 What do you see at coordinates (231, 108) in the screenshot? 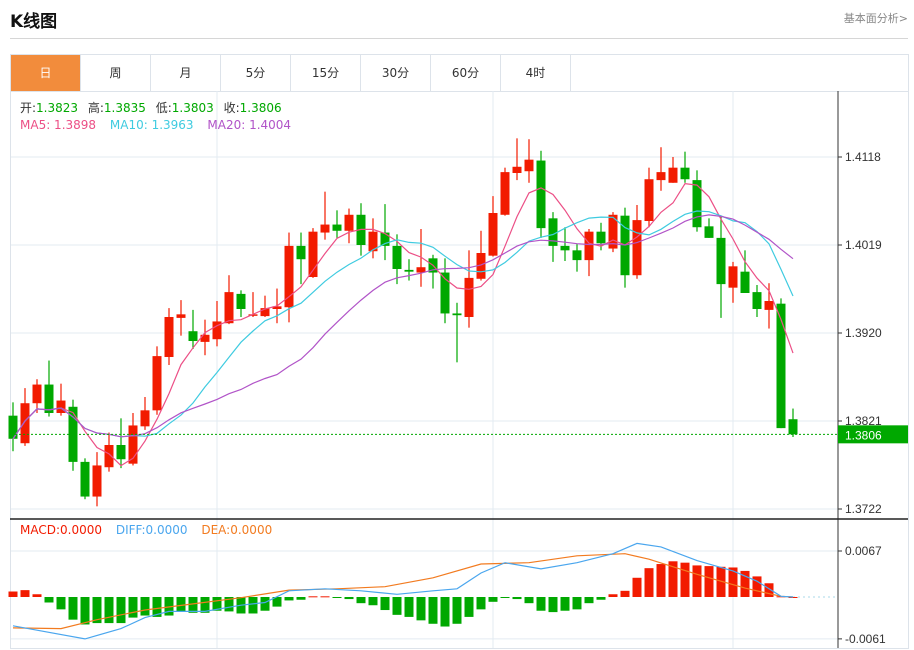
I see `close-label: 收:` at bounding box center [231, 108].